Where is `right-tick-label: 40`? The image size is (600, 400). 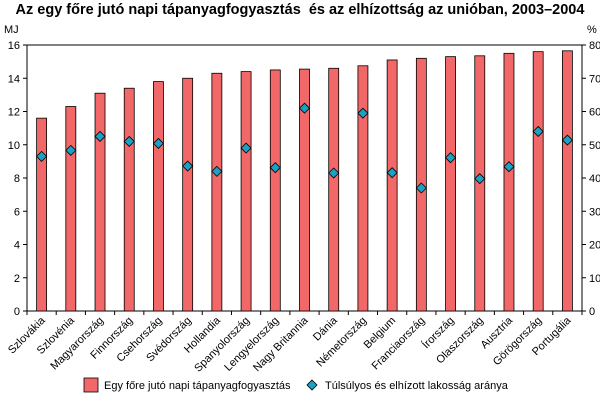 right-tick-label: 40 is located at coordinates (594, 179).